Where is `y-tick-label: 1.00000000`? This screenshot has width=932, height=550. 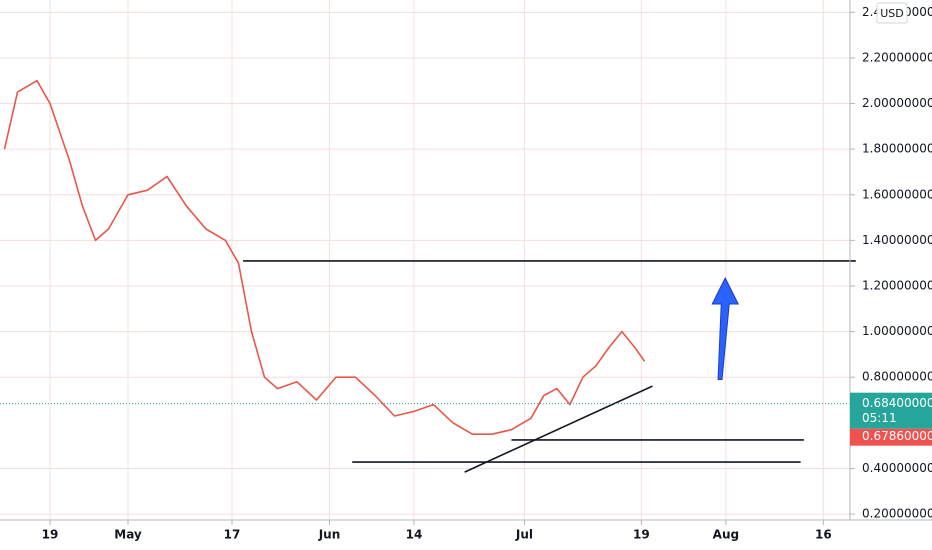 y-tick-label: 1.00000000 is located at coordinates (897, 331).